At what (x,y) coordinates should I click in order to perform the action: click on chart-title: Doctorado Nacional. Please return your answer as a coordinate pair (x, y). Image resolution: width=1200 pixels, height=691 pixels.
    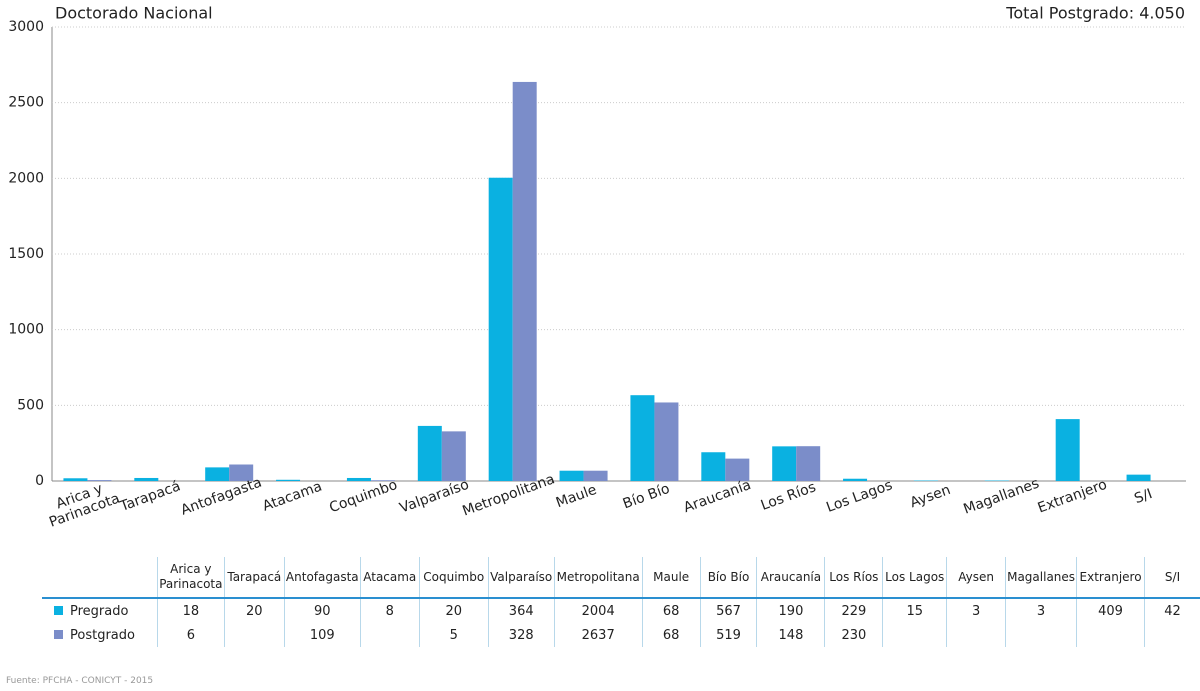
    Looking at the image, I should click on (134, 13).